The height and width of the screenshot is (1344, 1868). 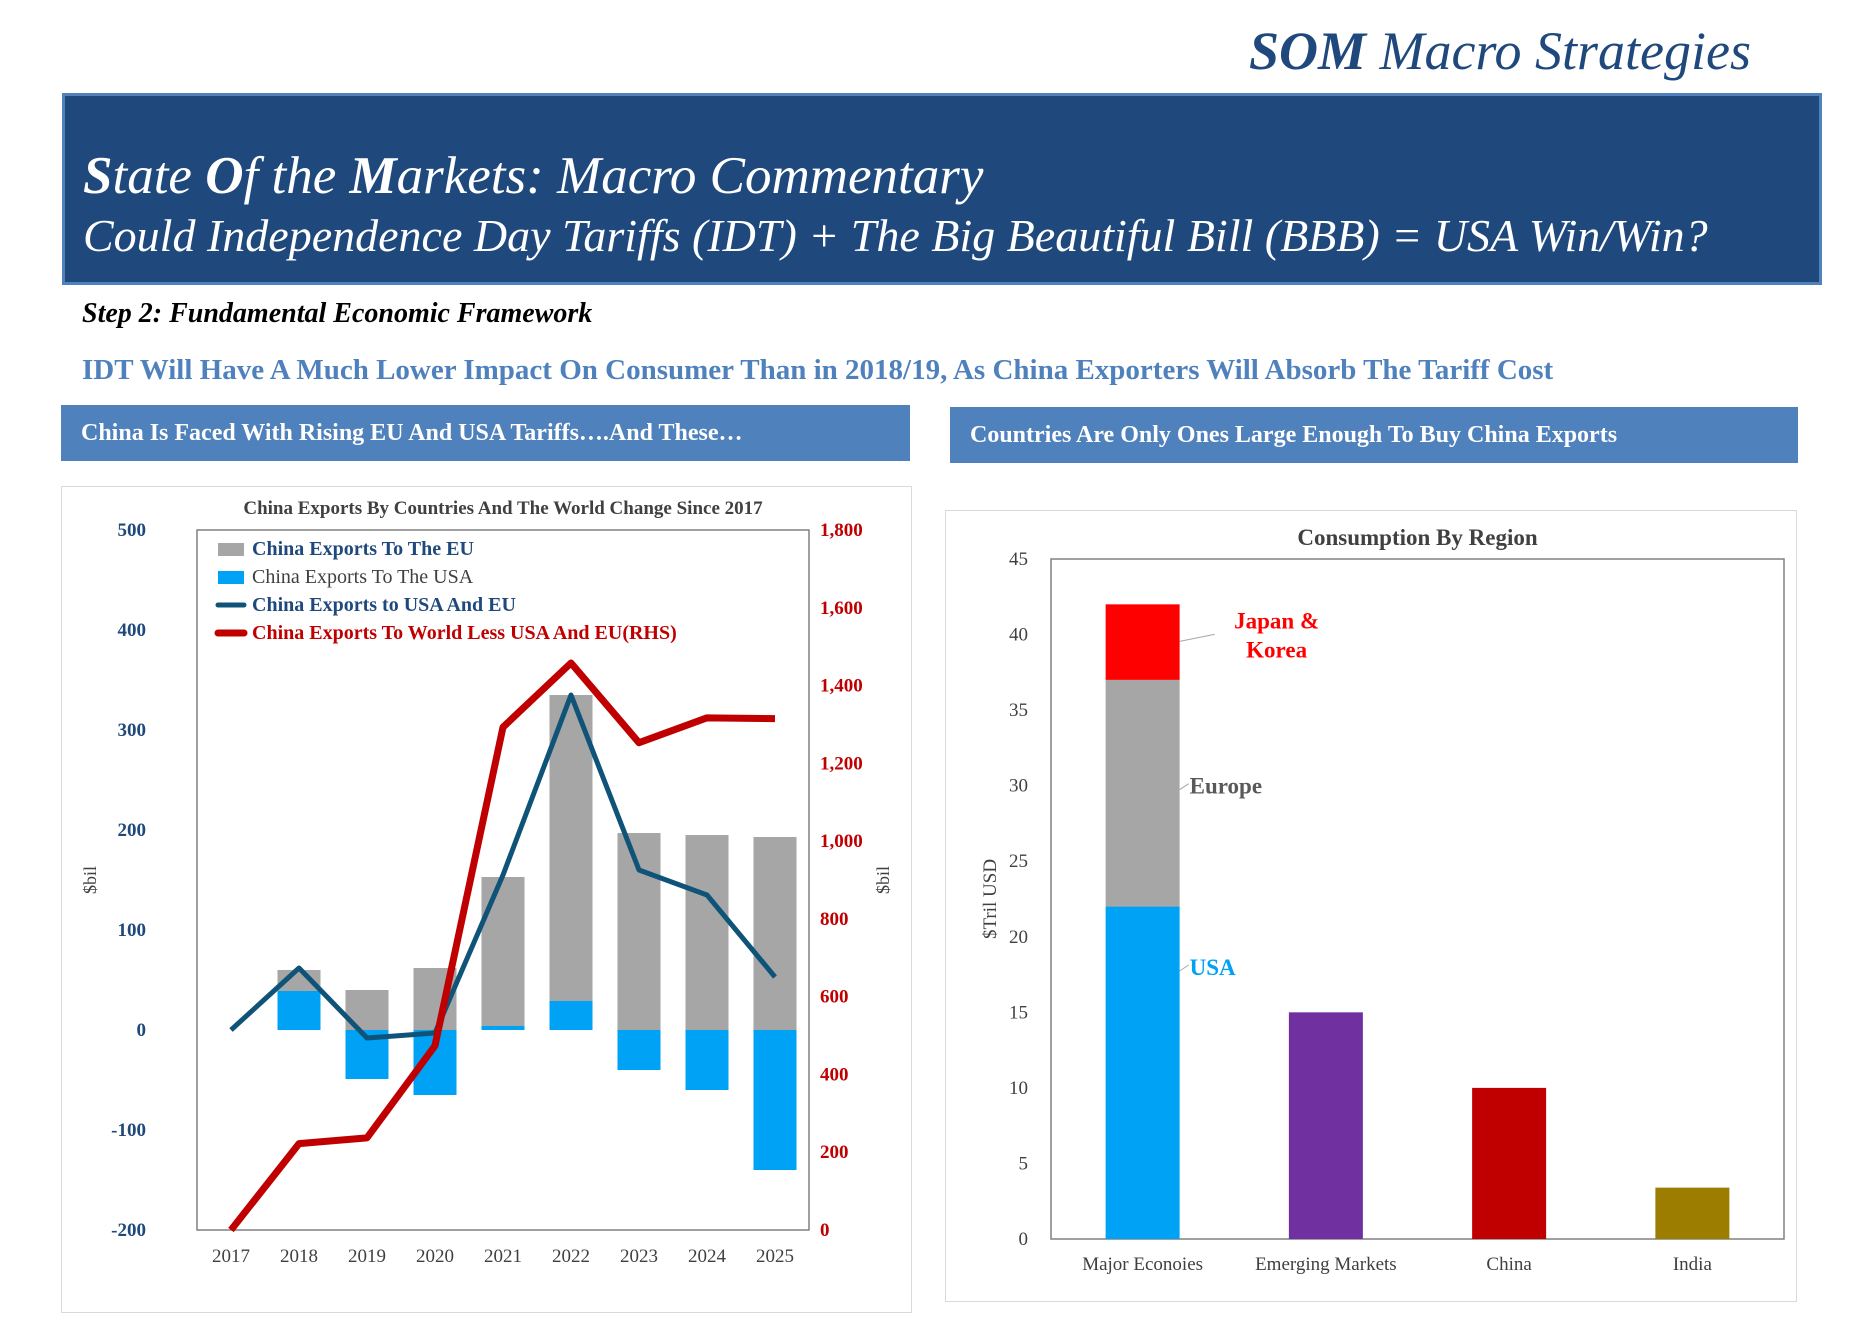 What do you see at coordinates (337, 313) in the screenshot?
I see `step-heading: Step 2: Fundamental Economic Framework` at bounding box center [337, 313].